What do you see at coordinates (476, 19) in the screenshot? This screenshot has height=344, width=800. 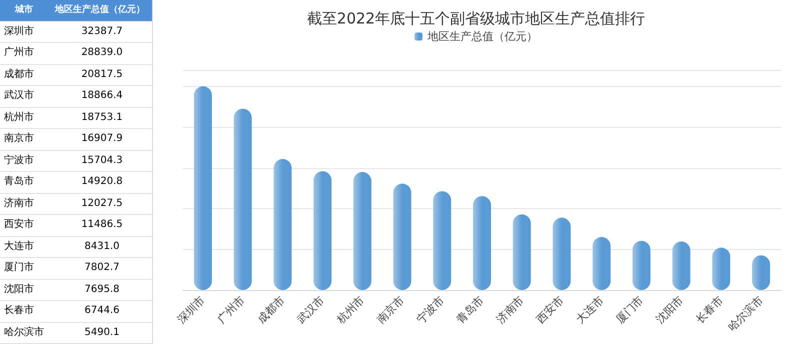 I see `chart-title: 截至2022年底十五个副省级城市地区生产总值排行` at bounding box center [476, 19].